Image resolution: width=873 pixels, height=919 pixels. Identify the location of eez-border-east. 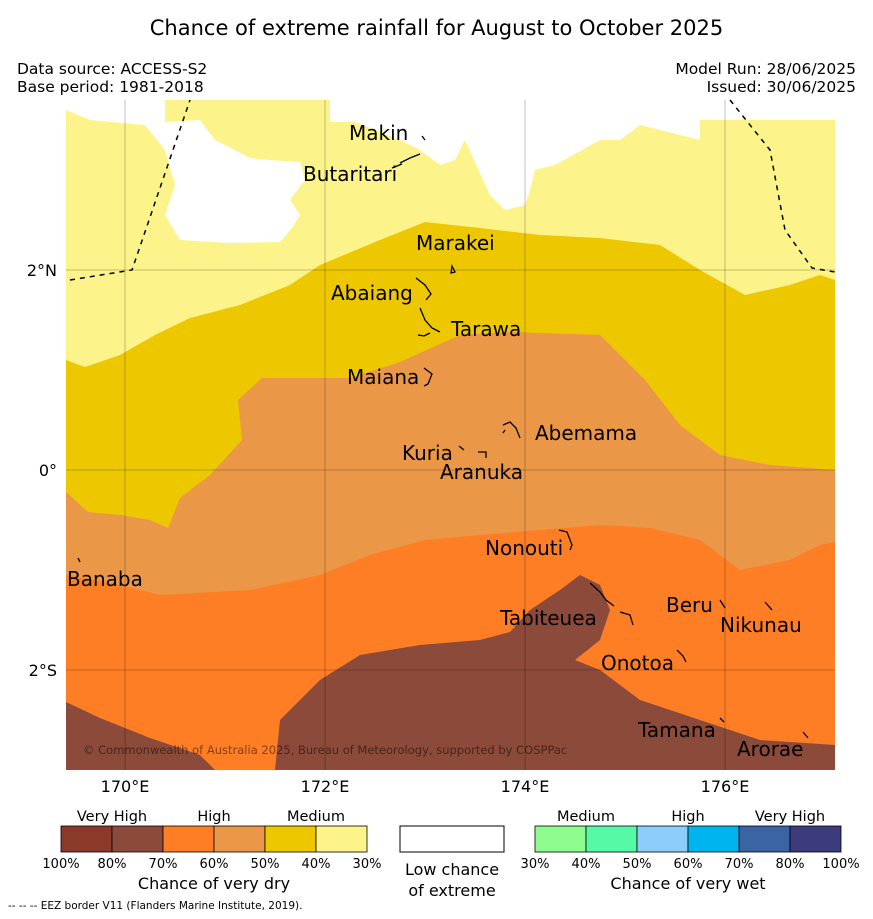
(782, 186).